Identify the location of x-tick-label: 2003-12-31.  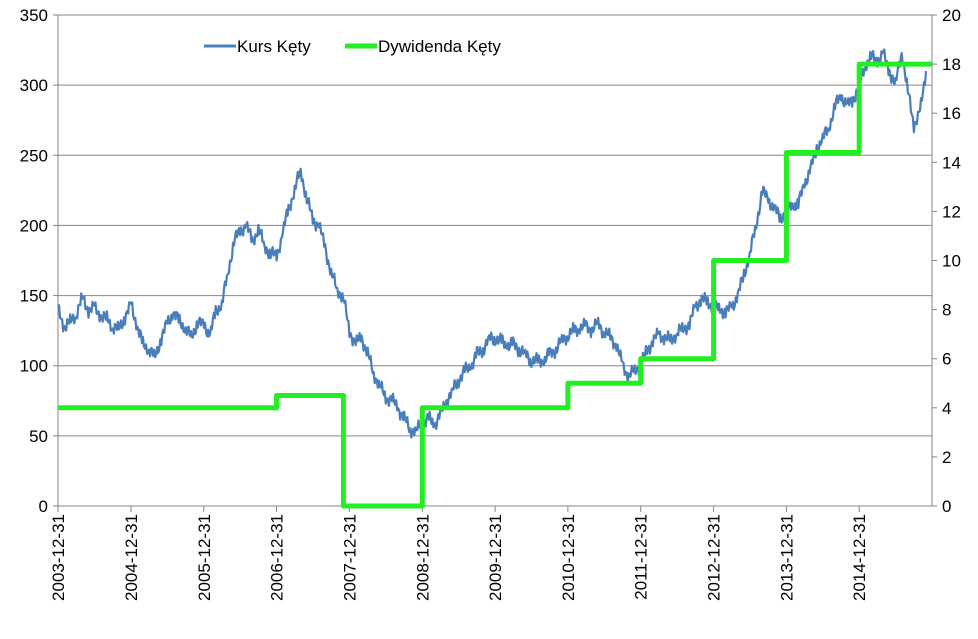
(58, 557).